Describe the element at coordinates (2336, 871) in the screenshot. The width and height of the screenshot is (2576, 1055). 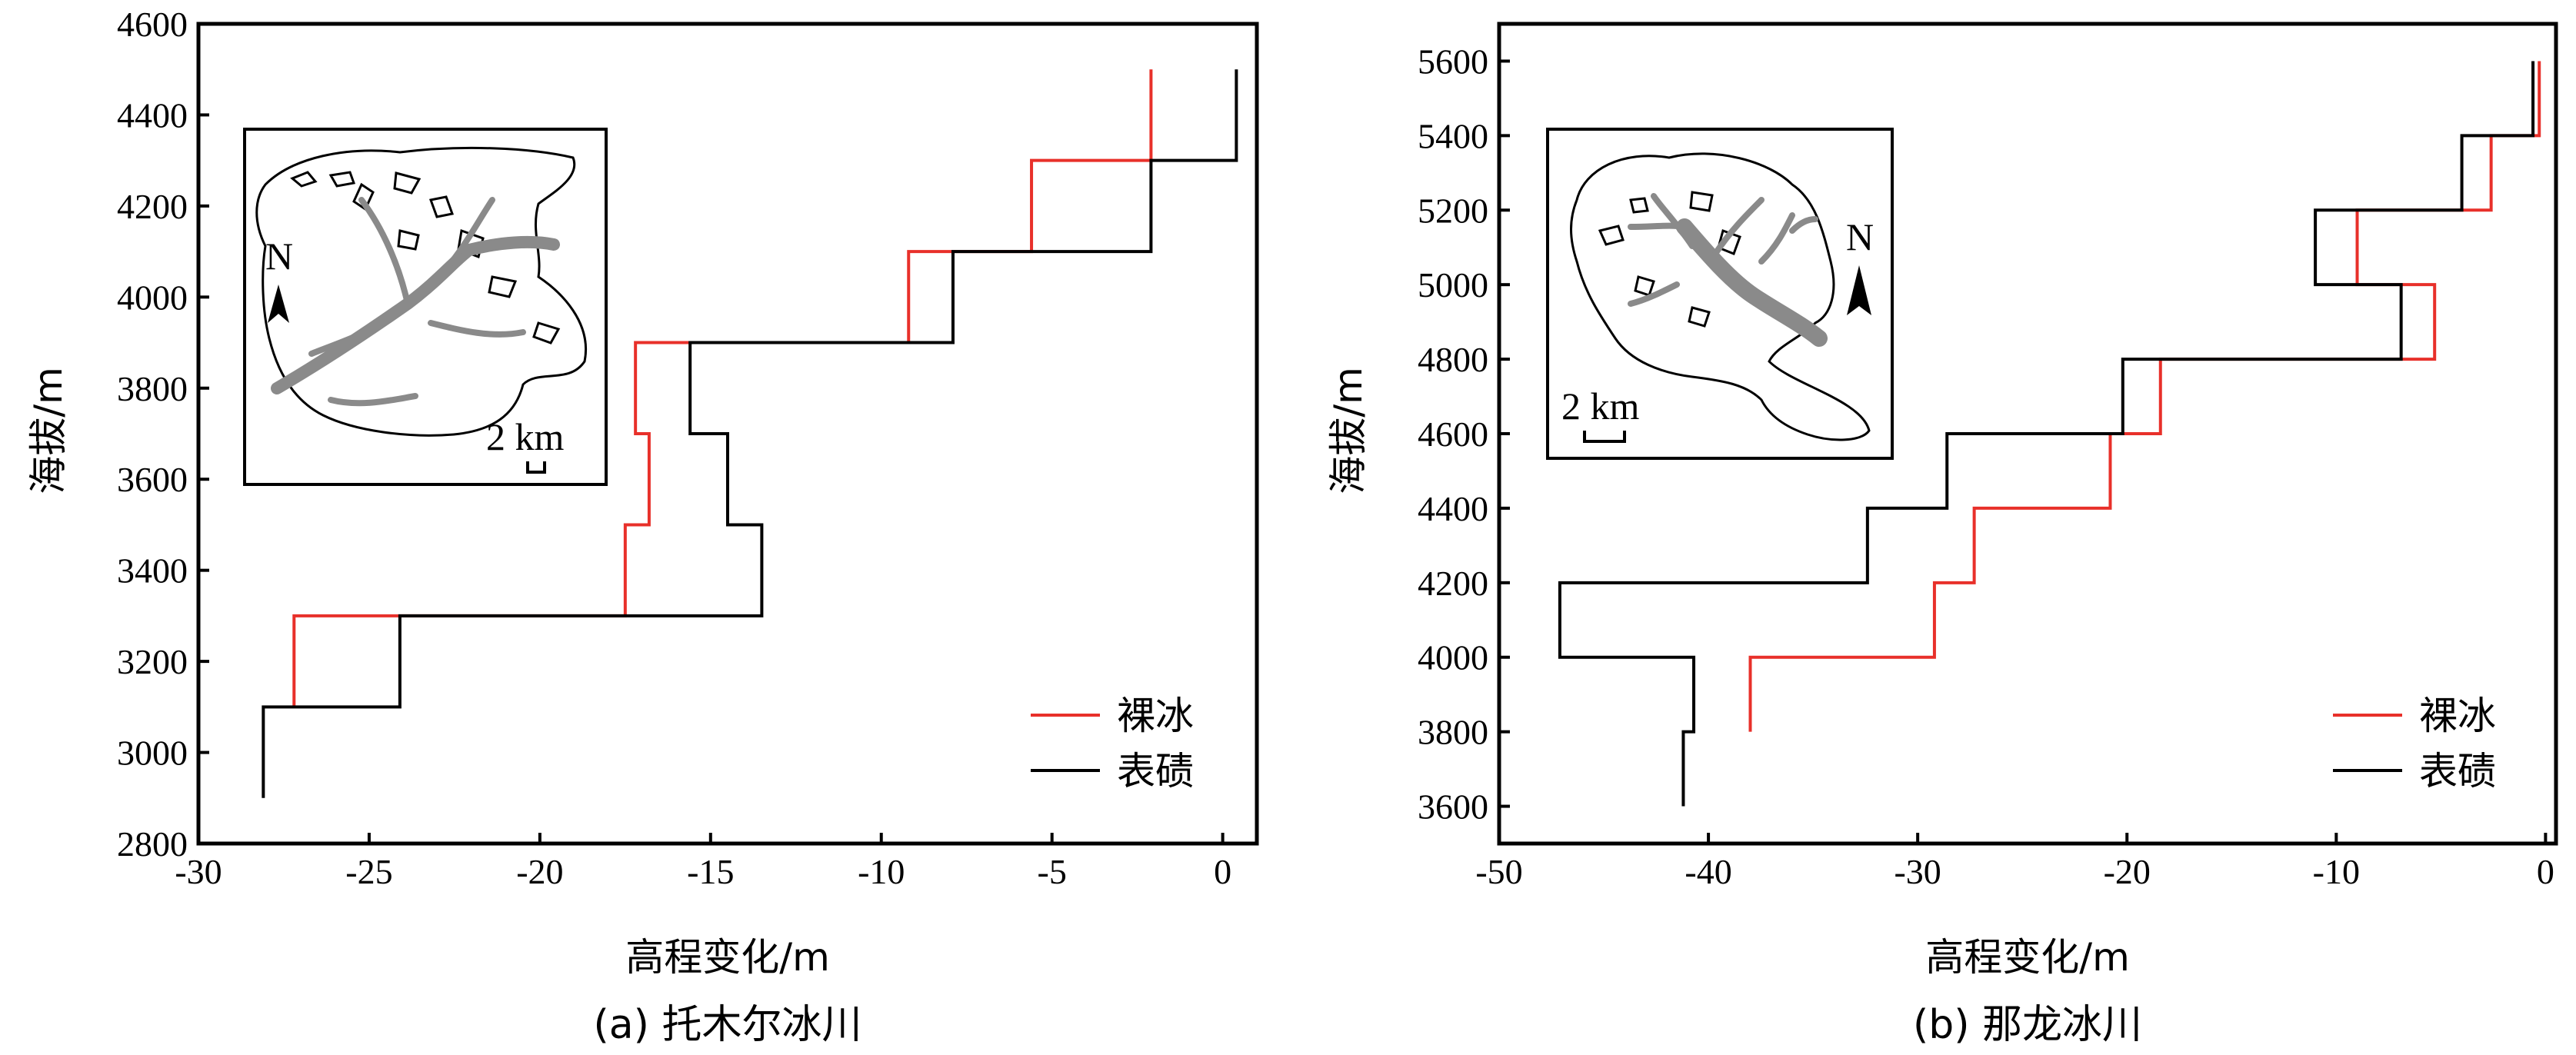
I see `xtick-label-b-4: -10` at that location.